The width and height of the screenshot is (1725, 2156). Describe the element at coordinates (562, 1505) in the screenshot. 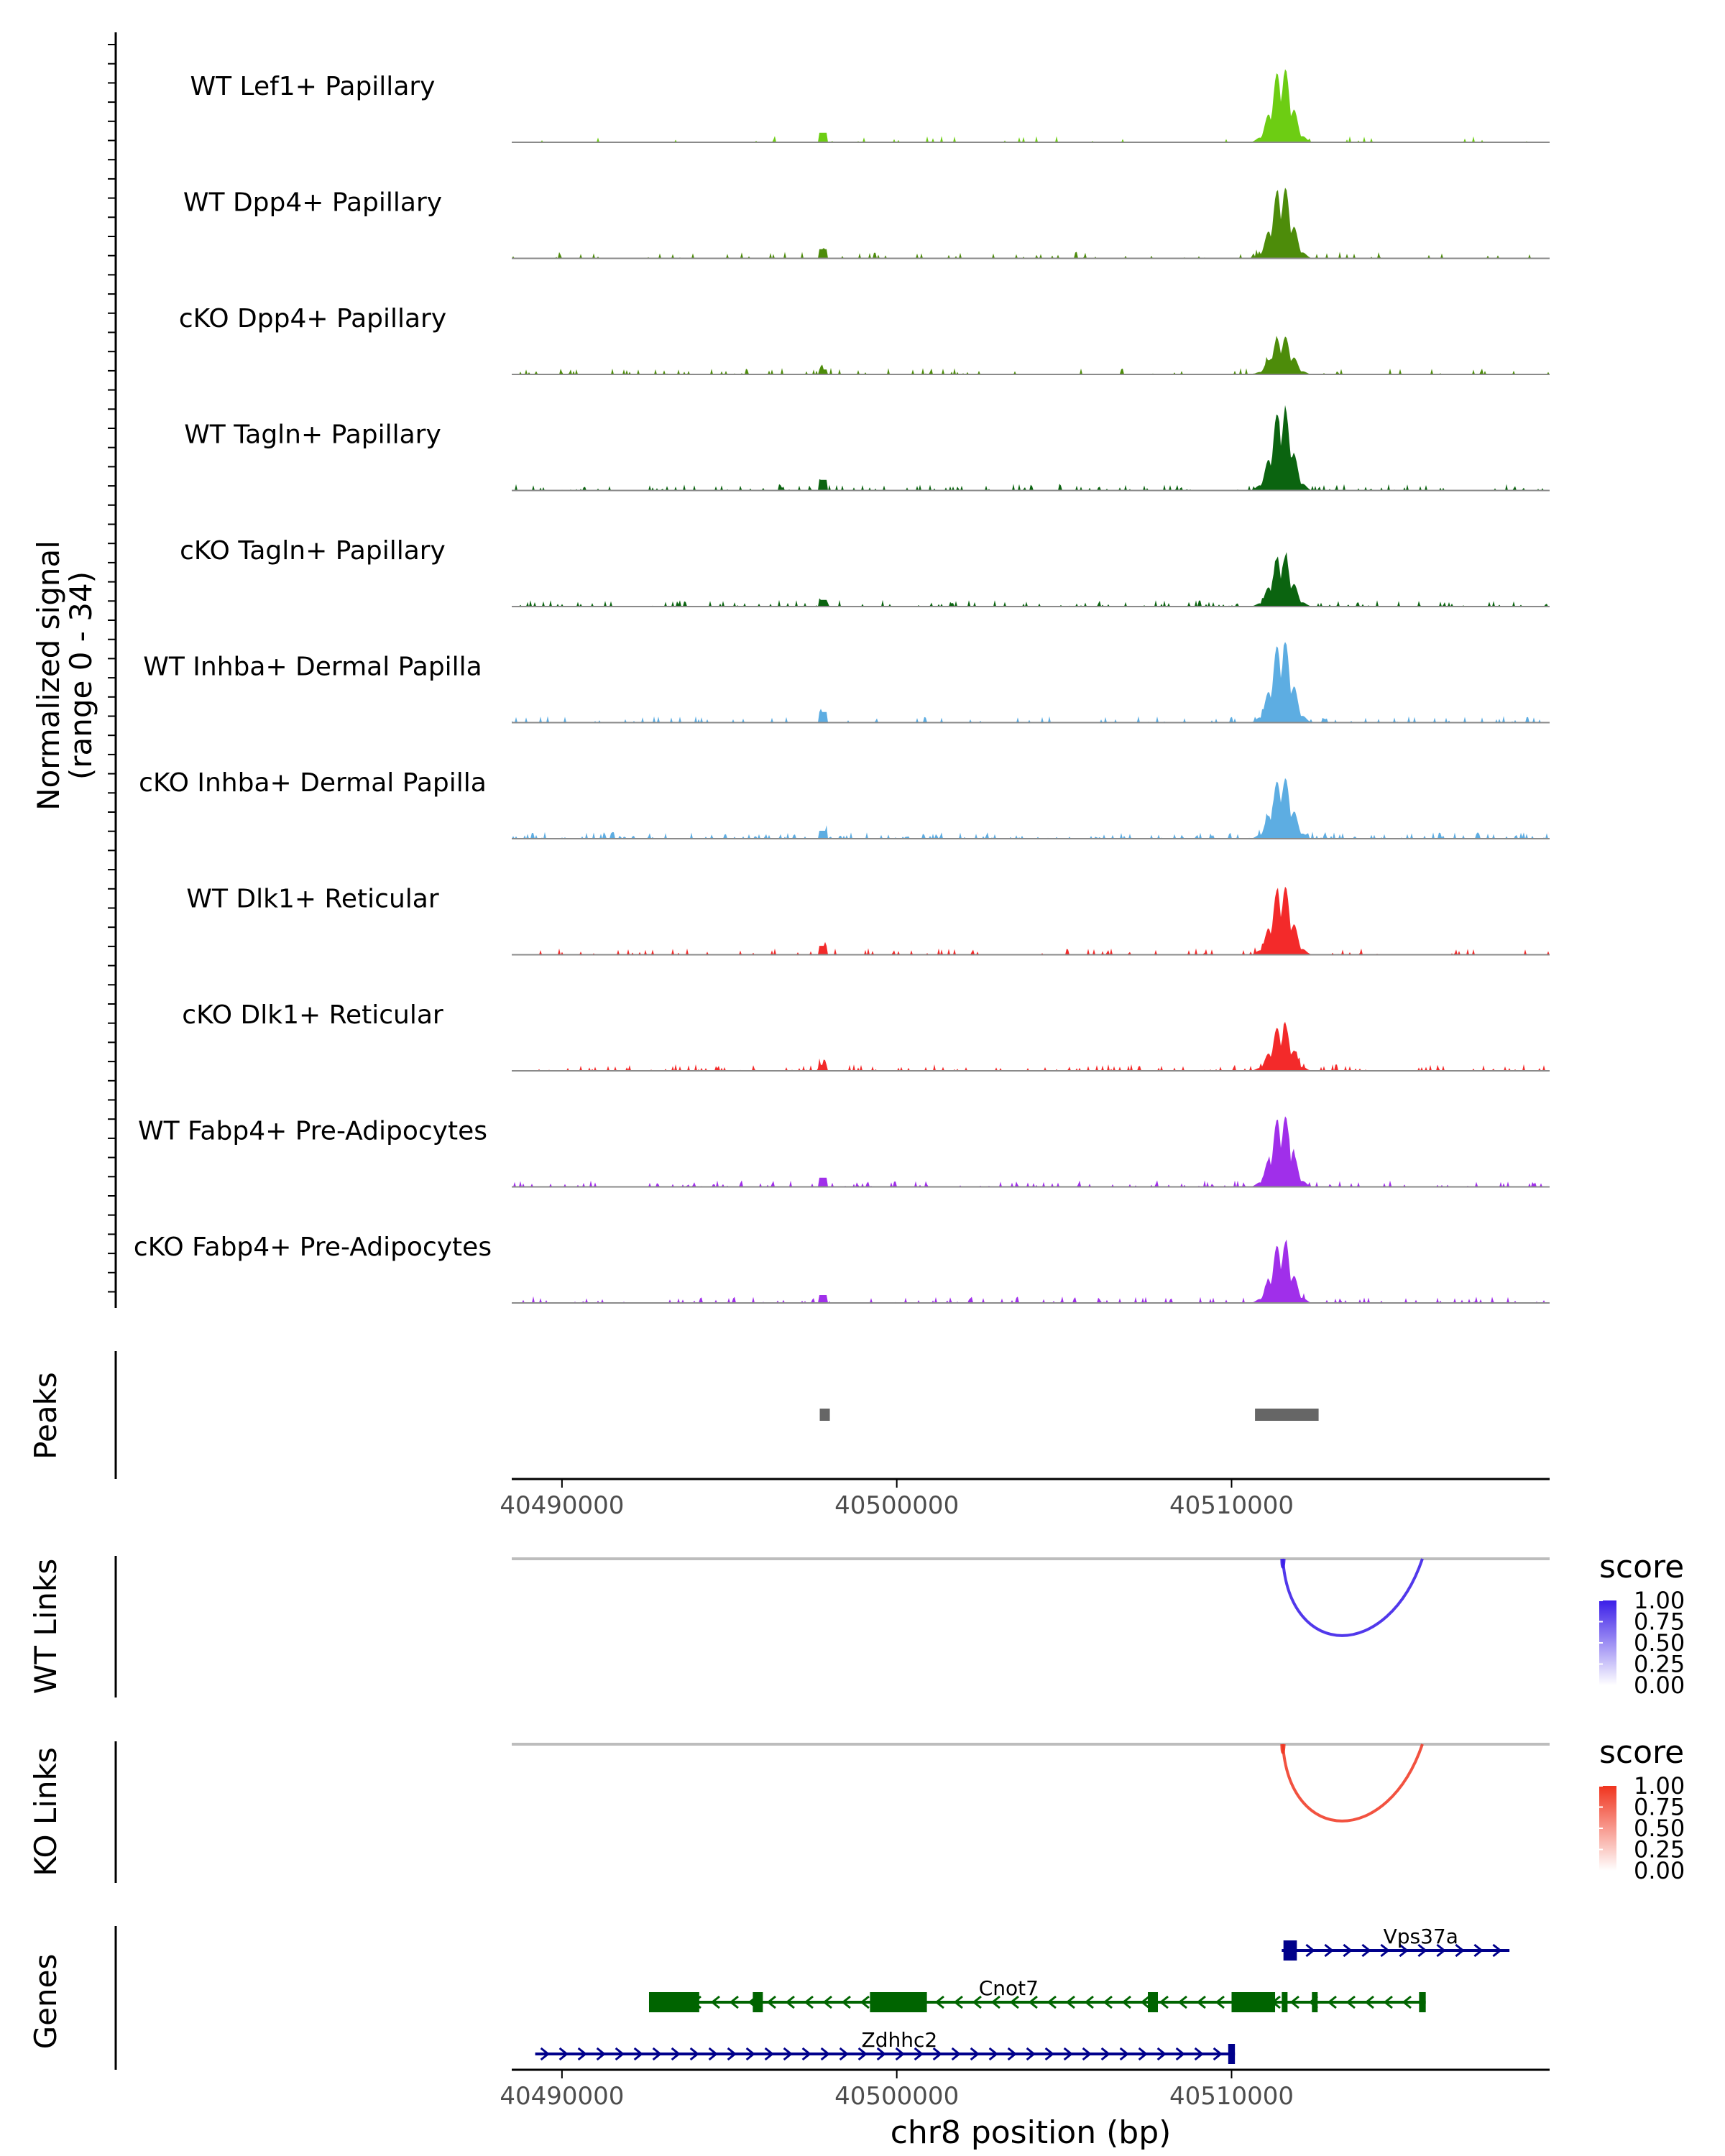

I see `x-axis-tick-label: 40490000` at that location.